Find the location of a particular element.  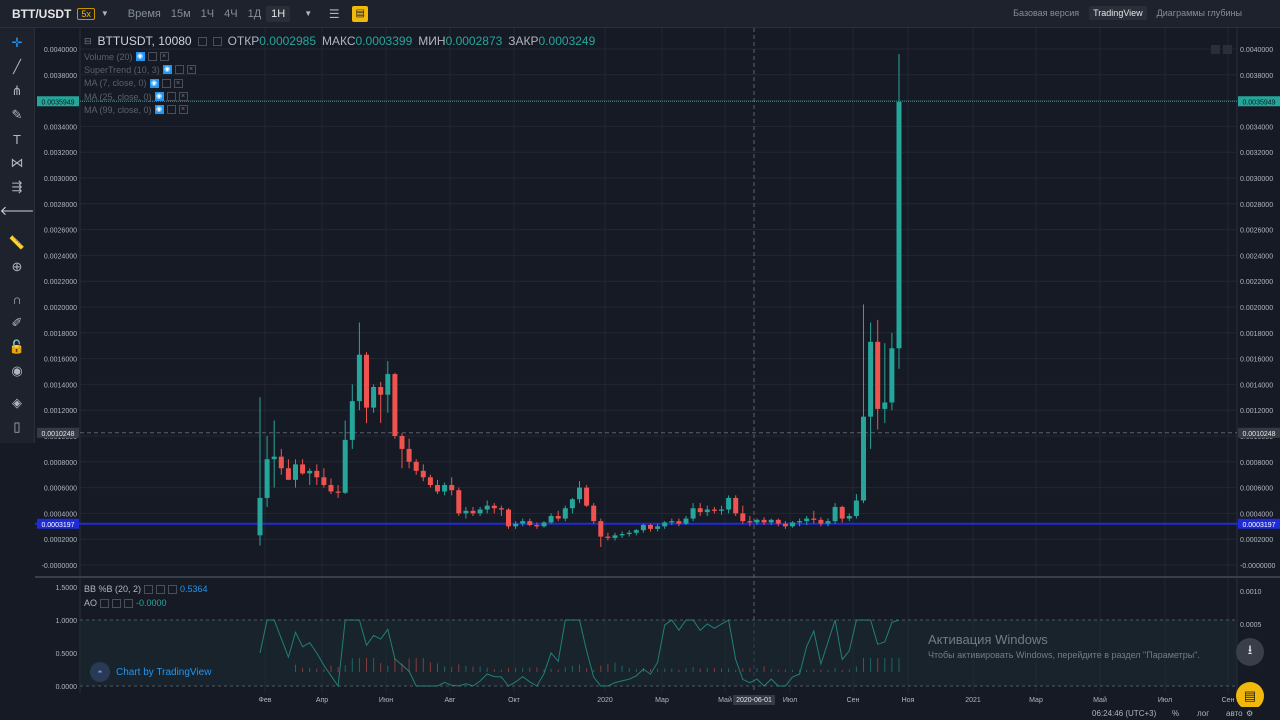

legend-settings-icon is located at coordinates (202, 41).